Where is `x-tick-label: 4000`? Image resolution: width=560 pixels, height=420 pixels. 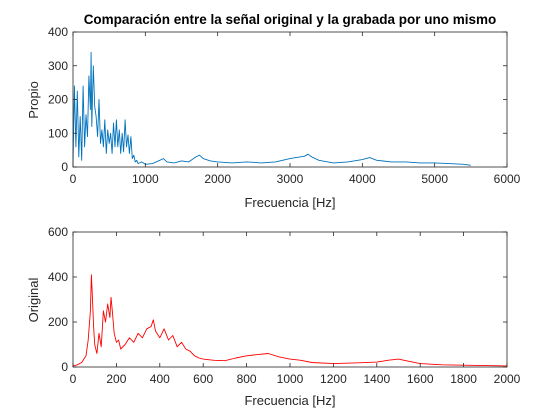
x-tick-label: 4000 is located at coordinates (362, 179).